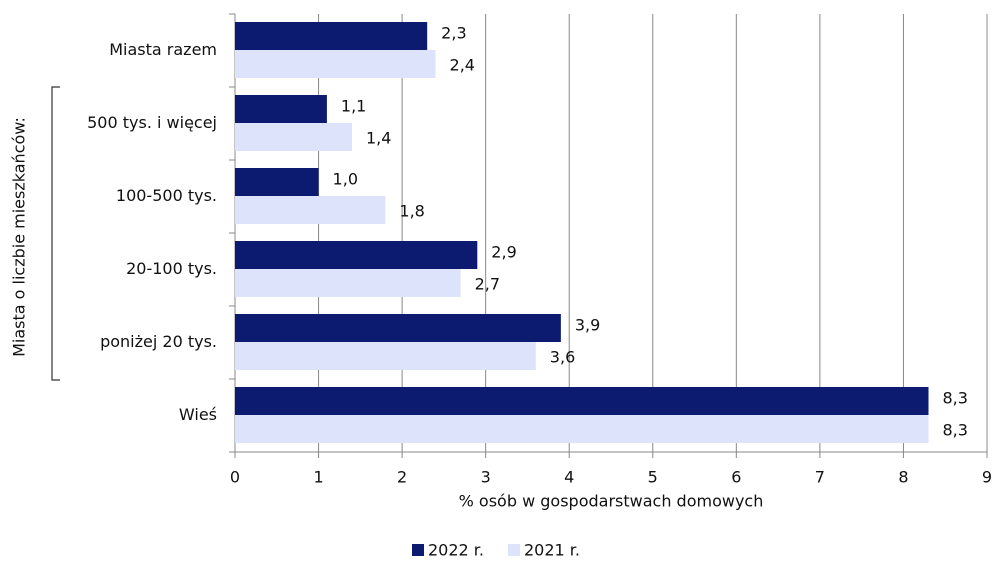  What do you see at coordinates (462, 65) in the screenshot?
I see `value-label: 2,4` at bounding box center [462, 65].